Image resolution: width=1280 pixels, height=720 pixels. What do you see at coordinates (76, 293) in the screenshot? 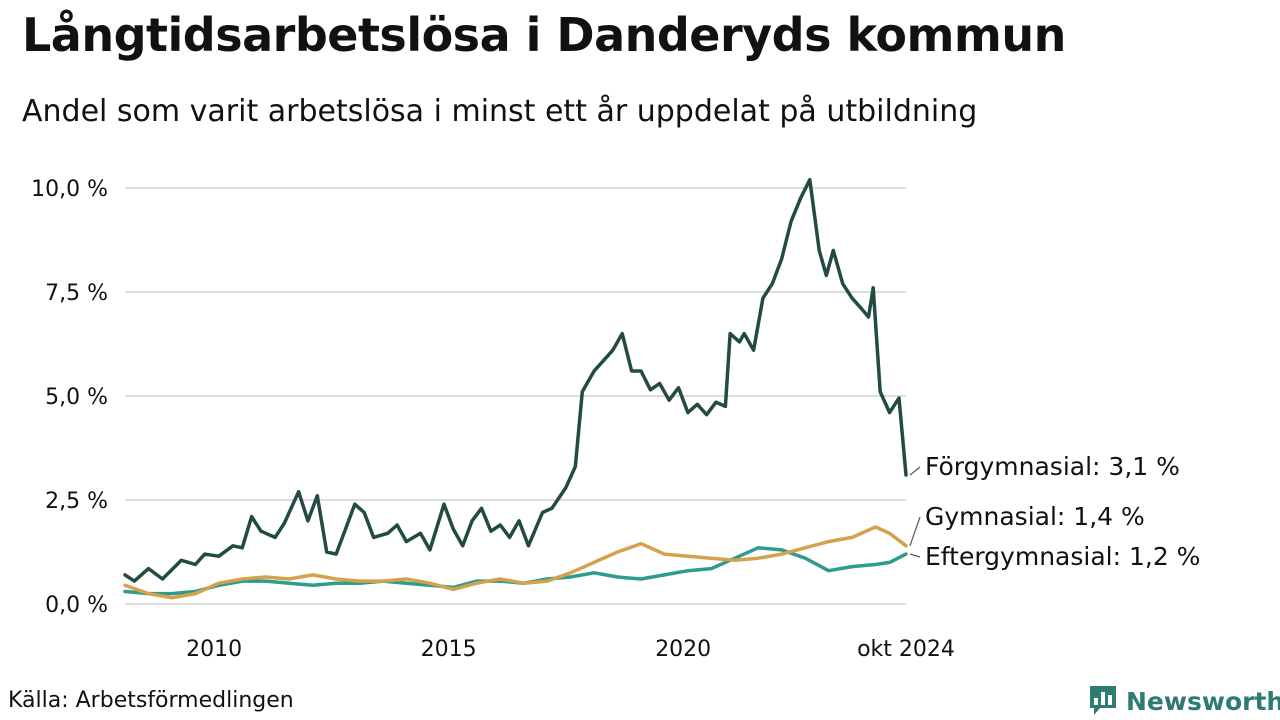
I see `y-tick-label: 7,5 %` at bounding box center [76, 293].